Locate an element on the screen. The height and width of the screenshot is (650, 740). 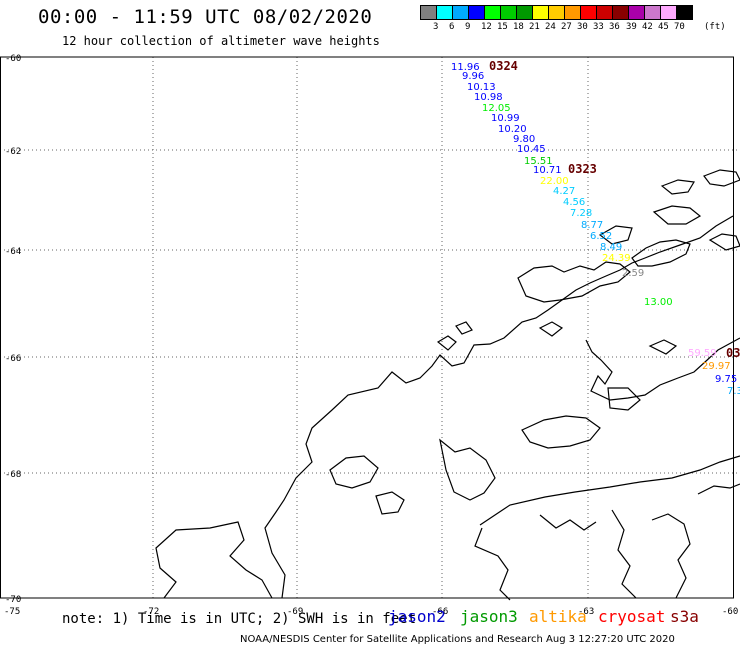
wave-height-value: 9.80 is located at coordinates (524, 139).